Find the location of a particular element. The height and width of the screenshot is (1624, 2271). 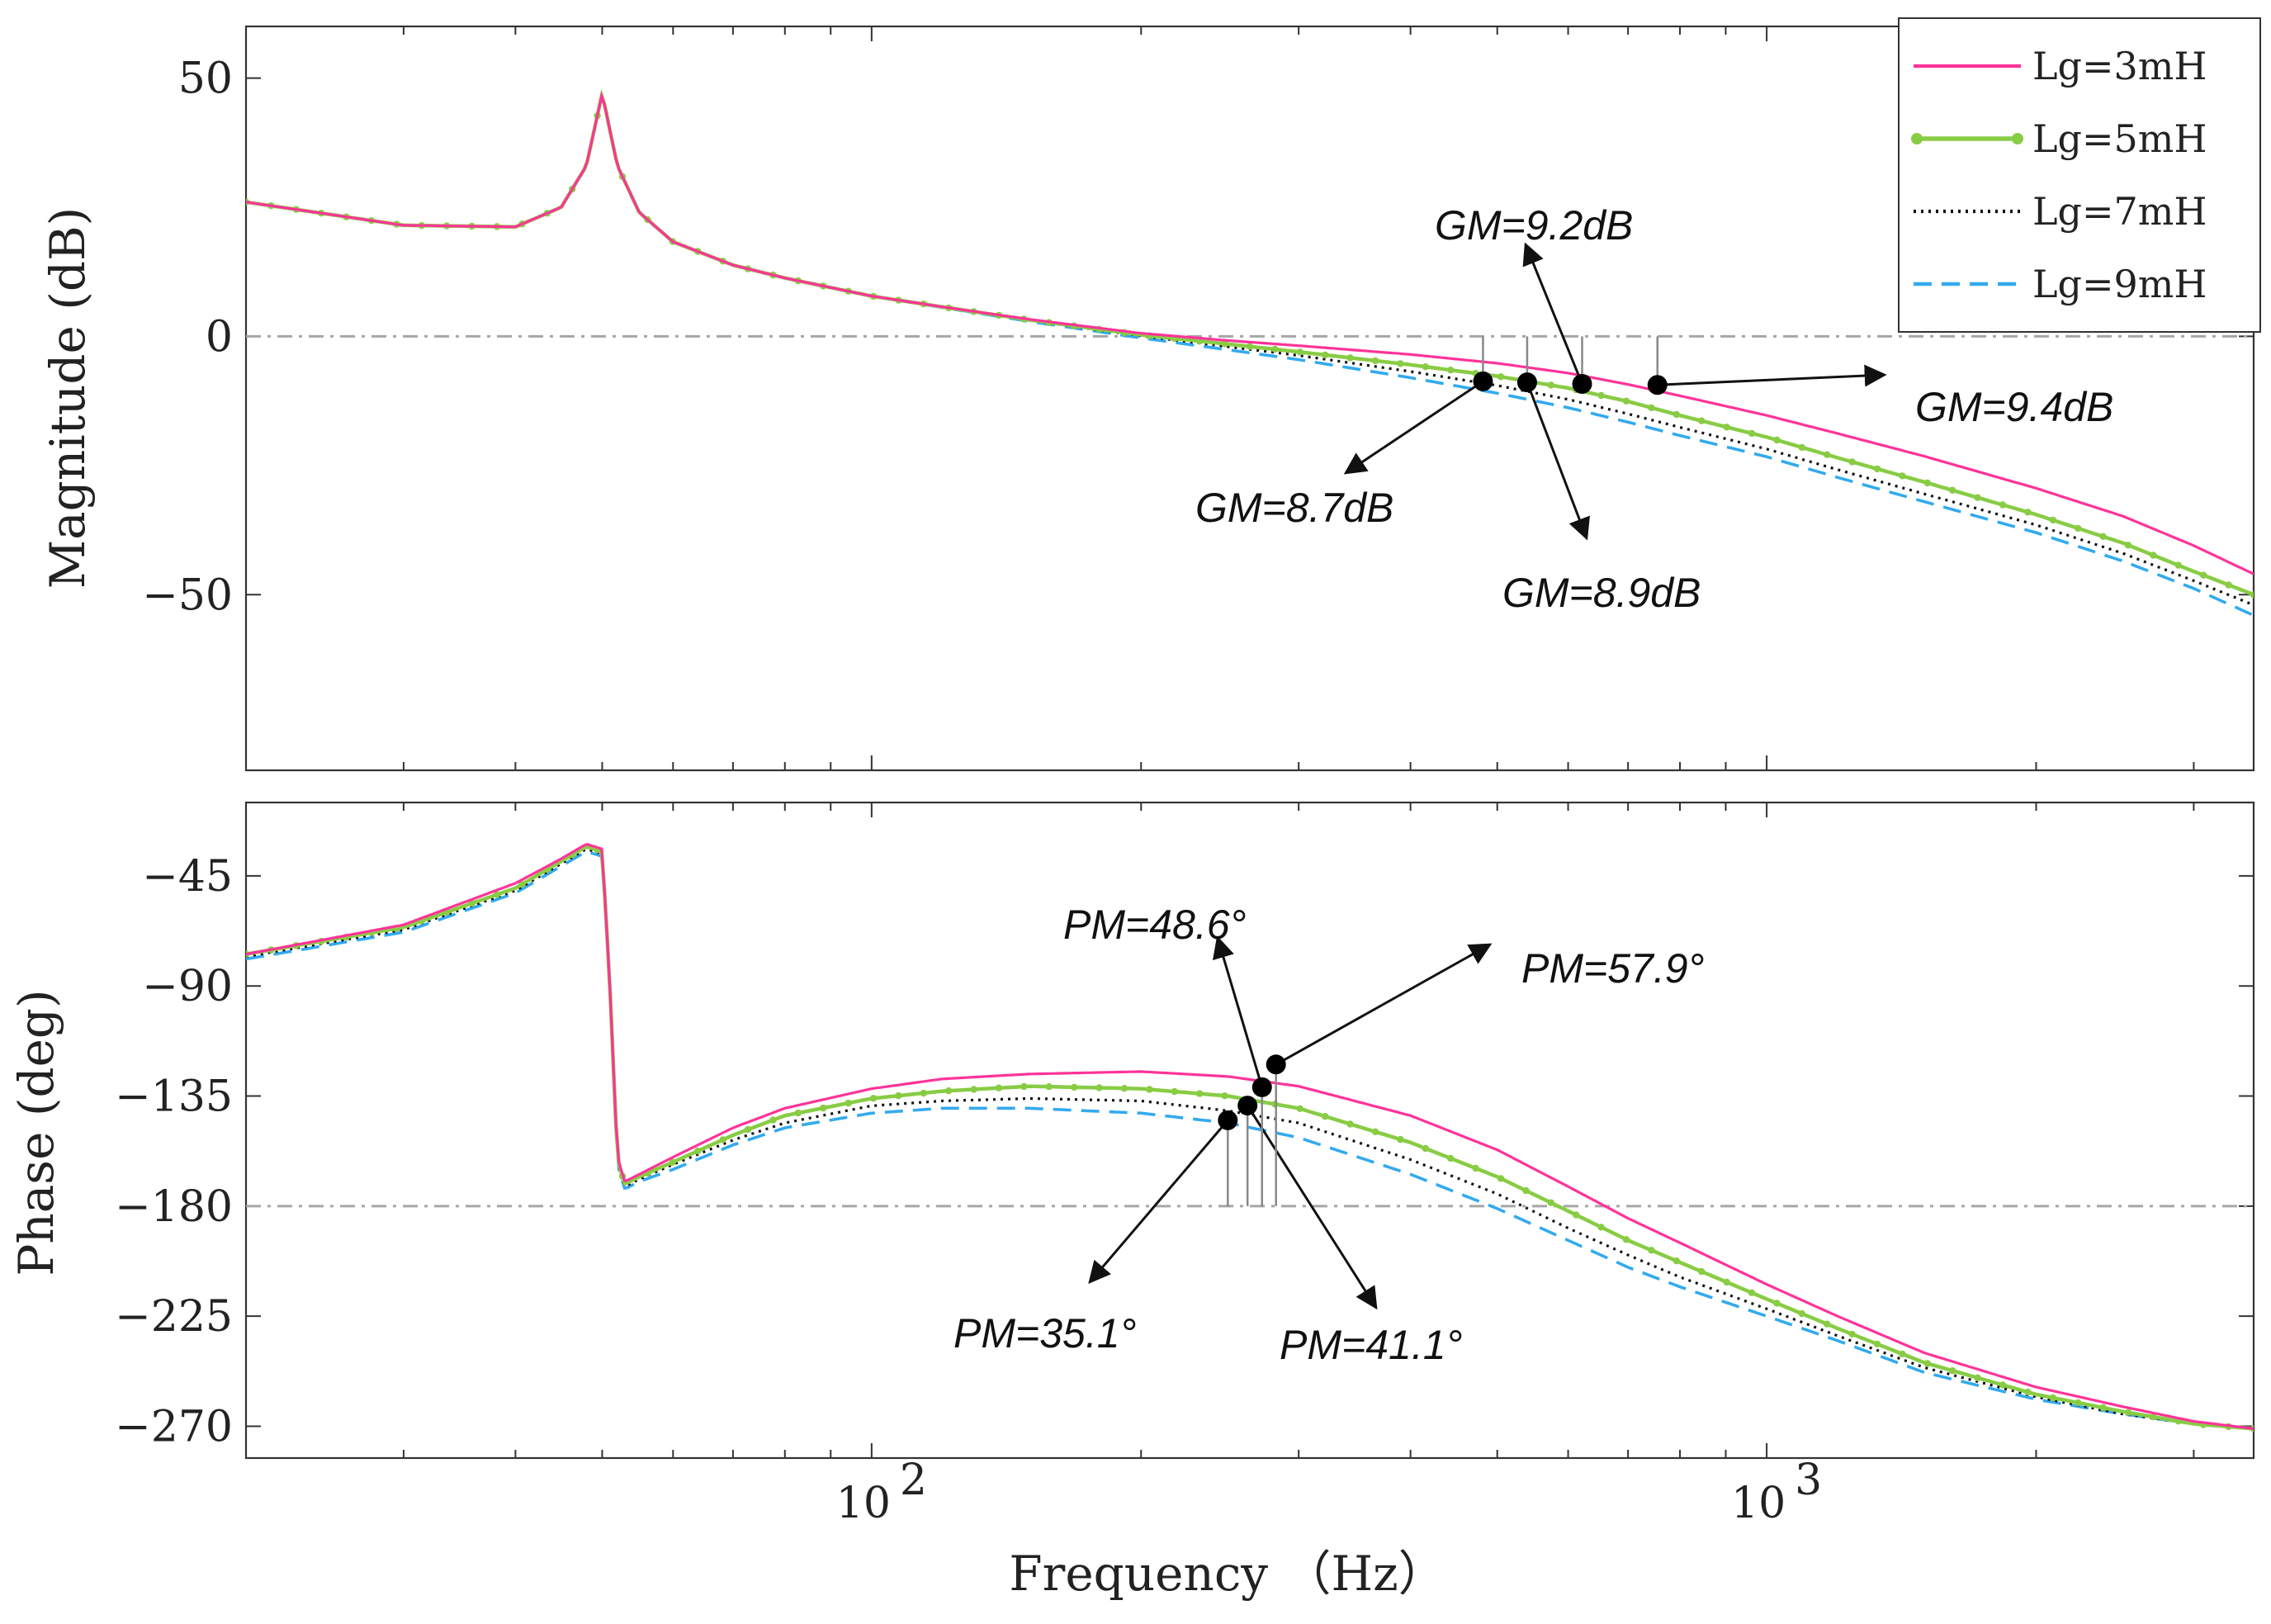

x-tick-exponent: 3 is located at coordinates (1808, 1480).